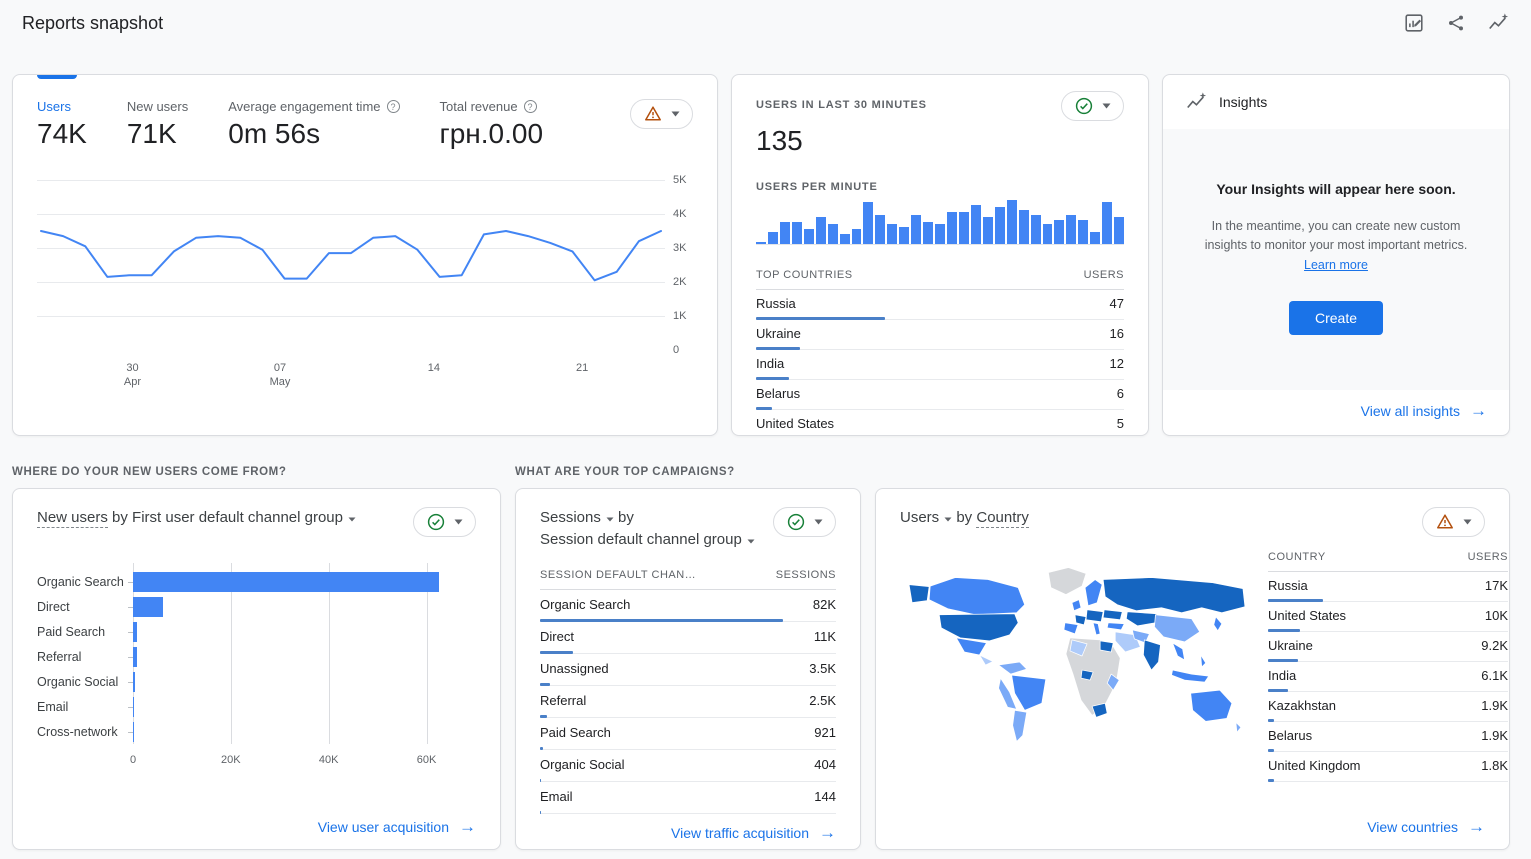 This screenshot has width=1531, height=859. I want to click on realtime-quality-dropdown, so click(1092, 106).